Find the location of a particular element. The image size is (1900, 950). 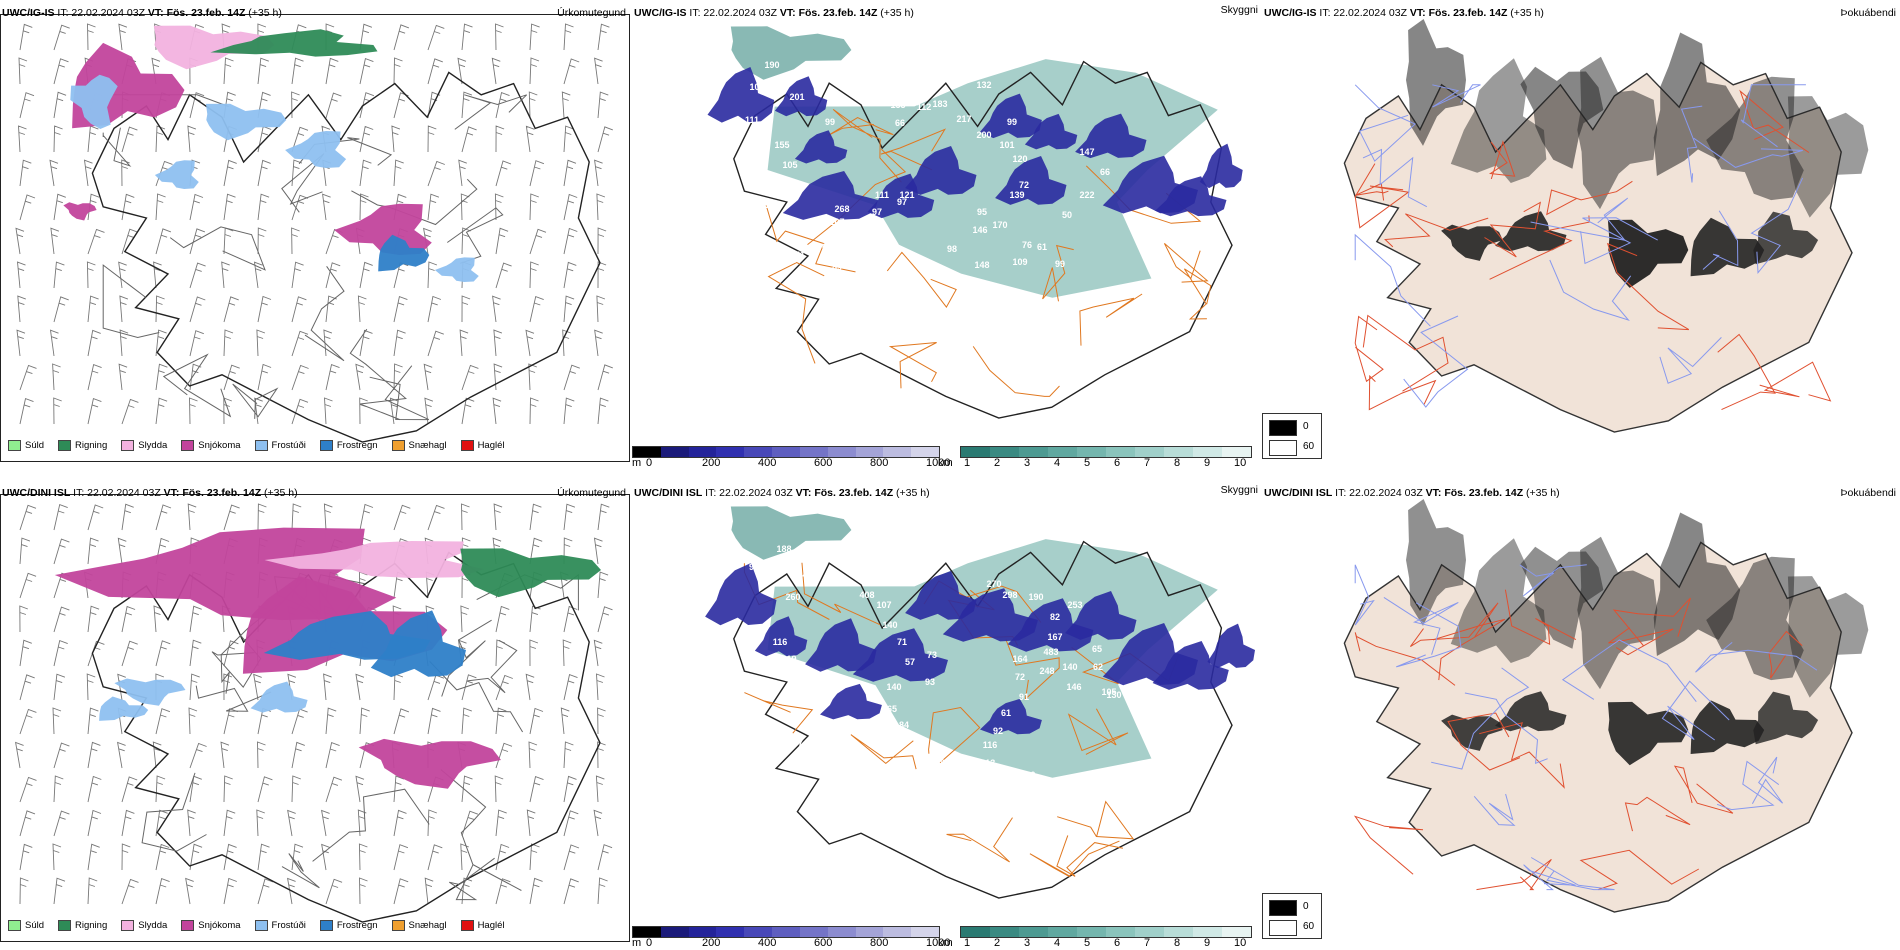

ceiling-value-label: 268 is located at coordinates (841, 209).